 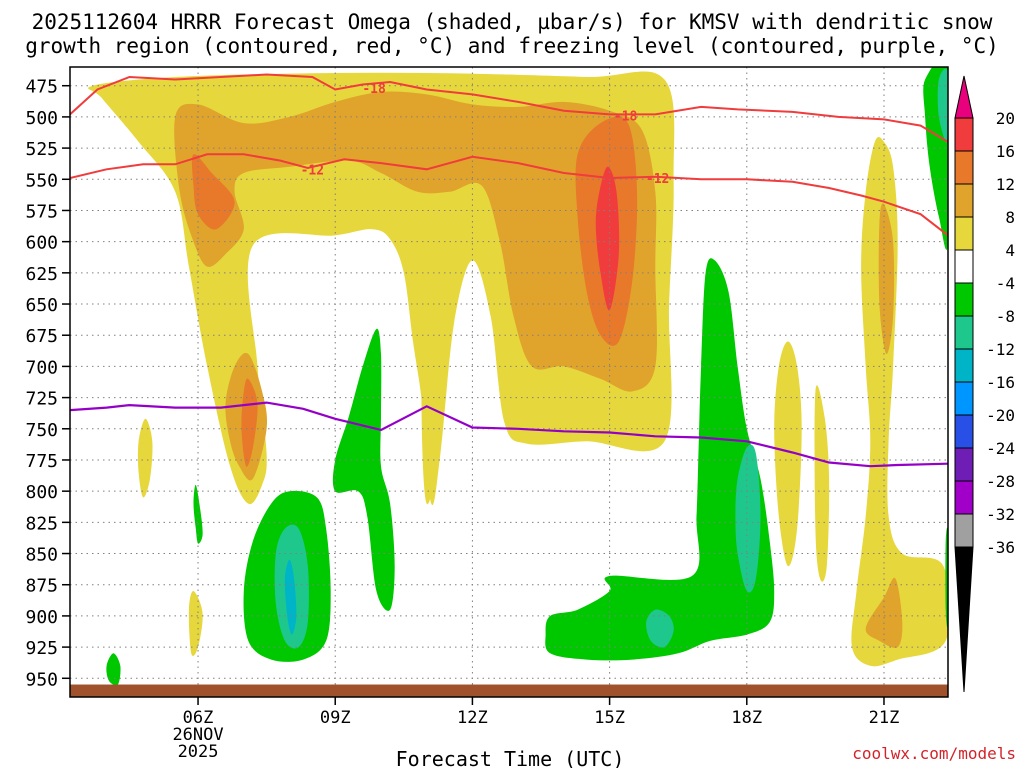 What do you see at coordinates (41, 211) in the screenshot?
I see `y-tick-label-575: 575` at bounding box center [41, 211].